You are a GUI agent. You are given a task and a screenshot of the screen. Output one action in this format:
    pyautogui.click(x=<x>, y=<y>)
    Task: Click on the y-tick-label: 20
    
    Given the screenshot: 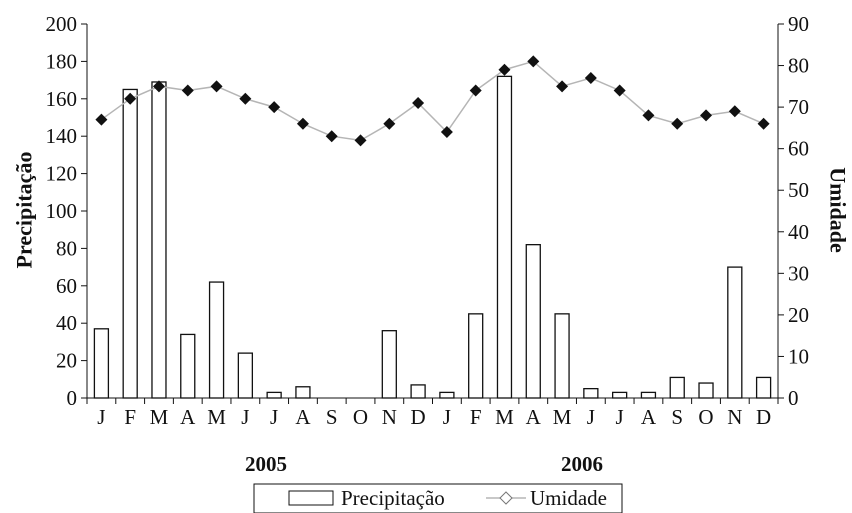 What is the action you would take?
    pyautogui.click(x=66, y=361)
    